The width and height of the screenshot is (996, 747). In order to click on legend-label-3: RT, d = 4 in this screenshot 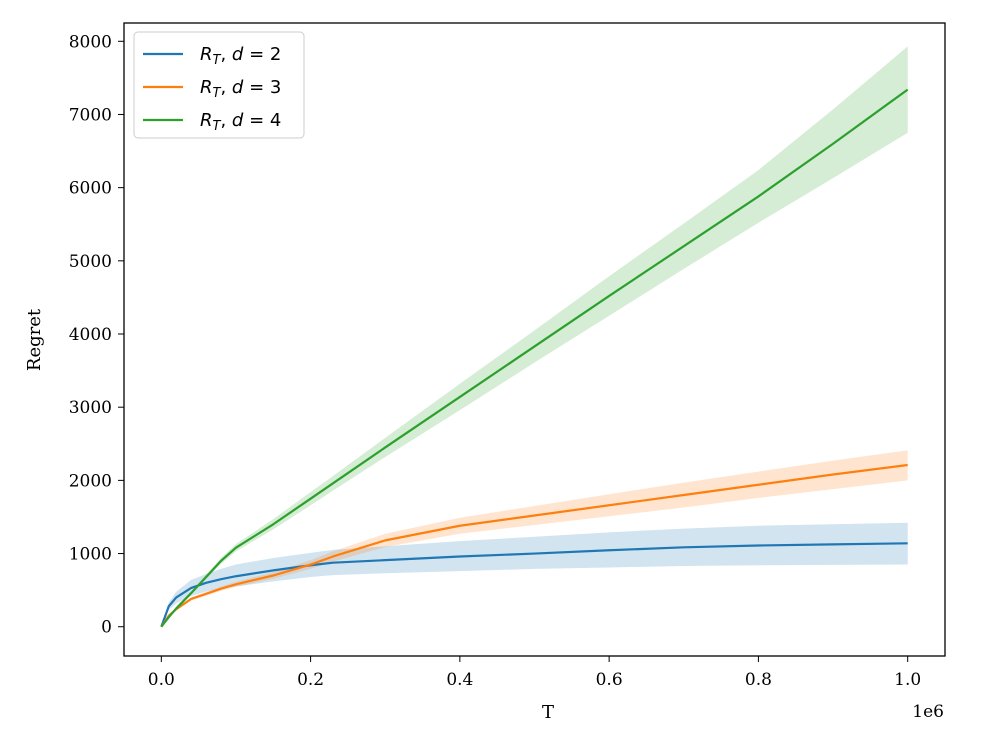, I will do `click(240, 122)`.